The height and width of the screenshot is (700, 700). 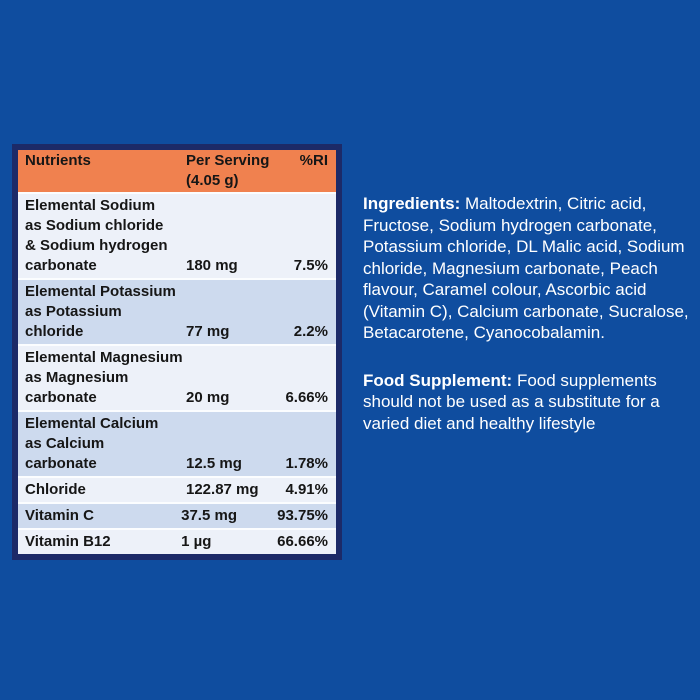 What do you see at coordinates (177, 541) in the screenshot?
I see `table-row-vitamin-b12: Vitamin B12 1 µg 66.66%` at bounding box center [177, 541].